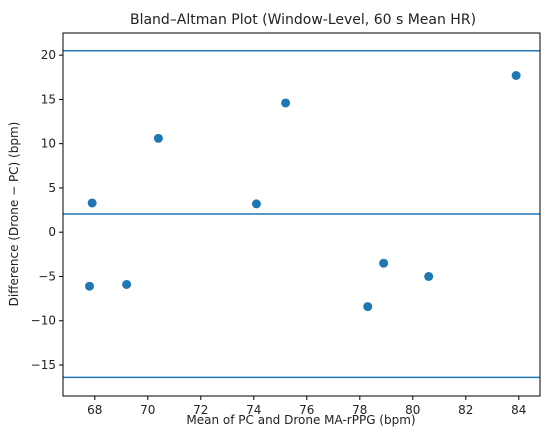 This screenshot has width=550, height=433. I want to click on y-tick-label: −5, so click(47, 276).